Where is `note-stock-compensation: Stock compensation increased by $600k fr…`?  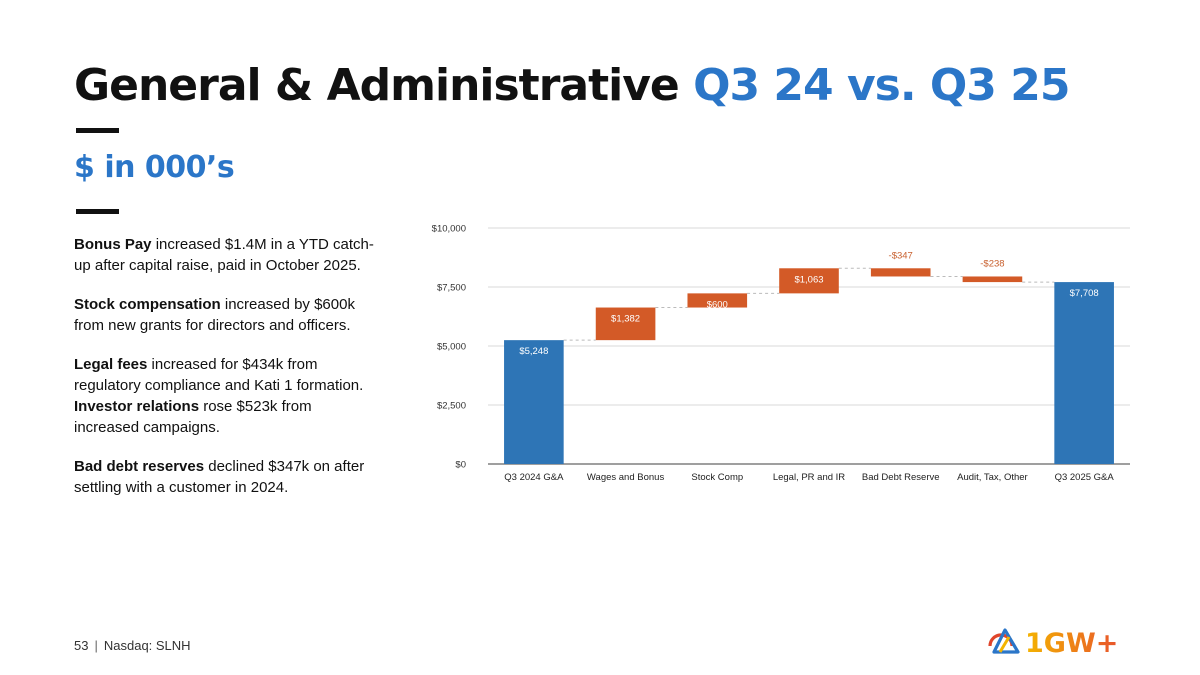
note-stock-compensation: Stock compensation increased by $600k fr… is located at coordinates (224, 315).